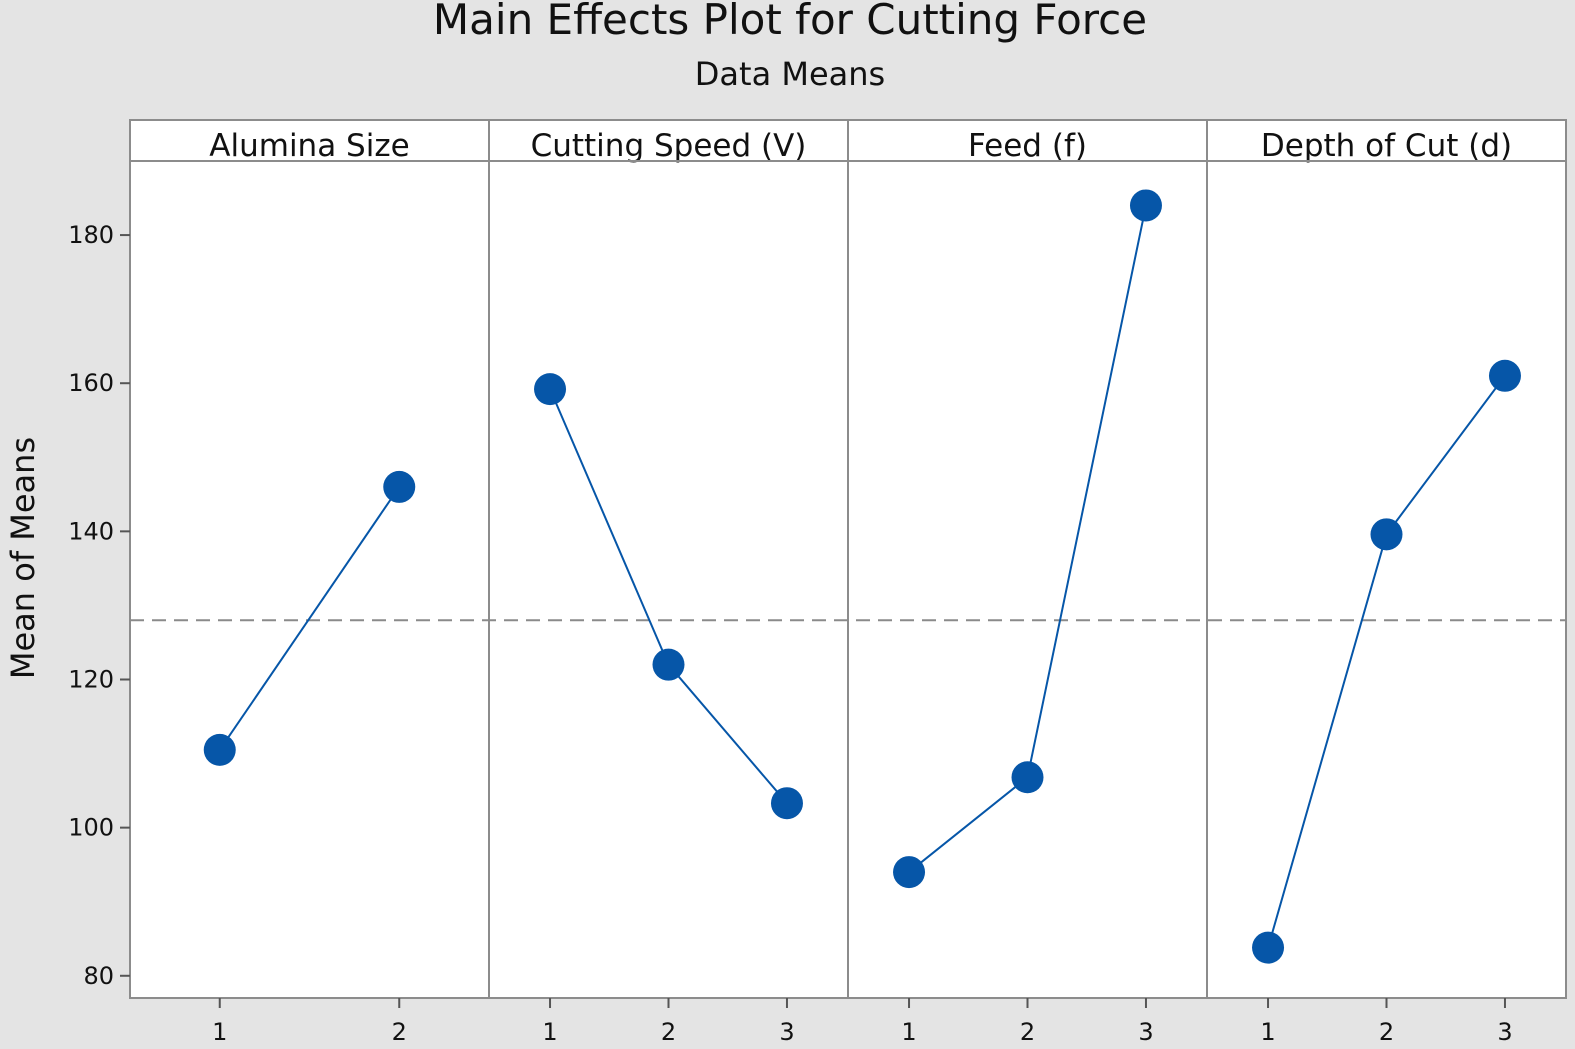 The height and width of the screenshot is (1049, 1575). I want to click on panel-header-2: Cutting Speed (V), so click(669, 146).